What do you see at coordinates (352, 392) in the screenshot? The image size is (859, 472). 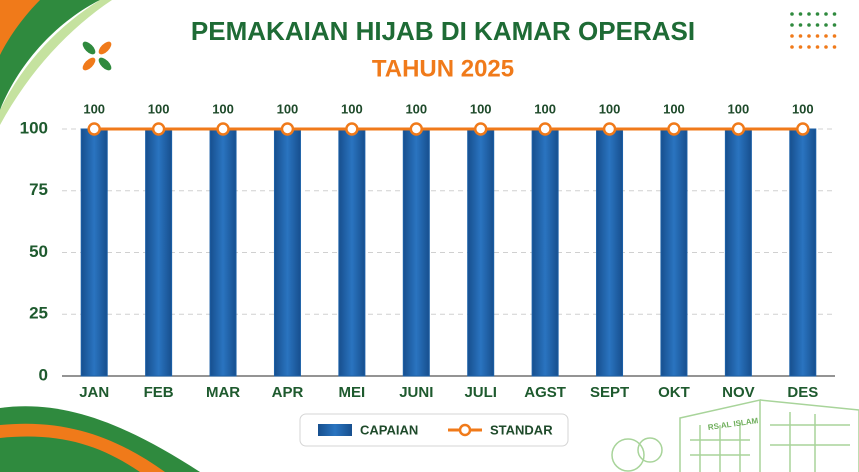 I see `x-tick-label: MEI` at bounding box center [352, 392].